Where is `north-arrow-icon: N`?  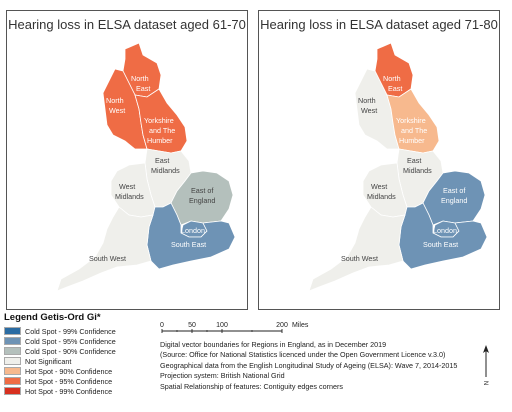 north-arrow-icon: N is located at coordinates (485, 365).